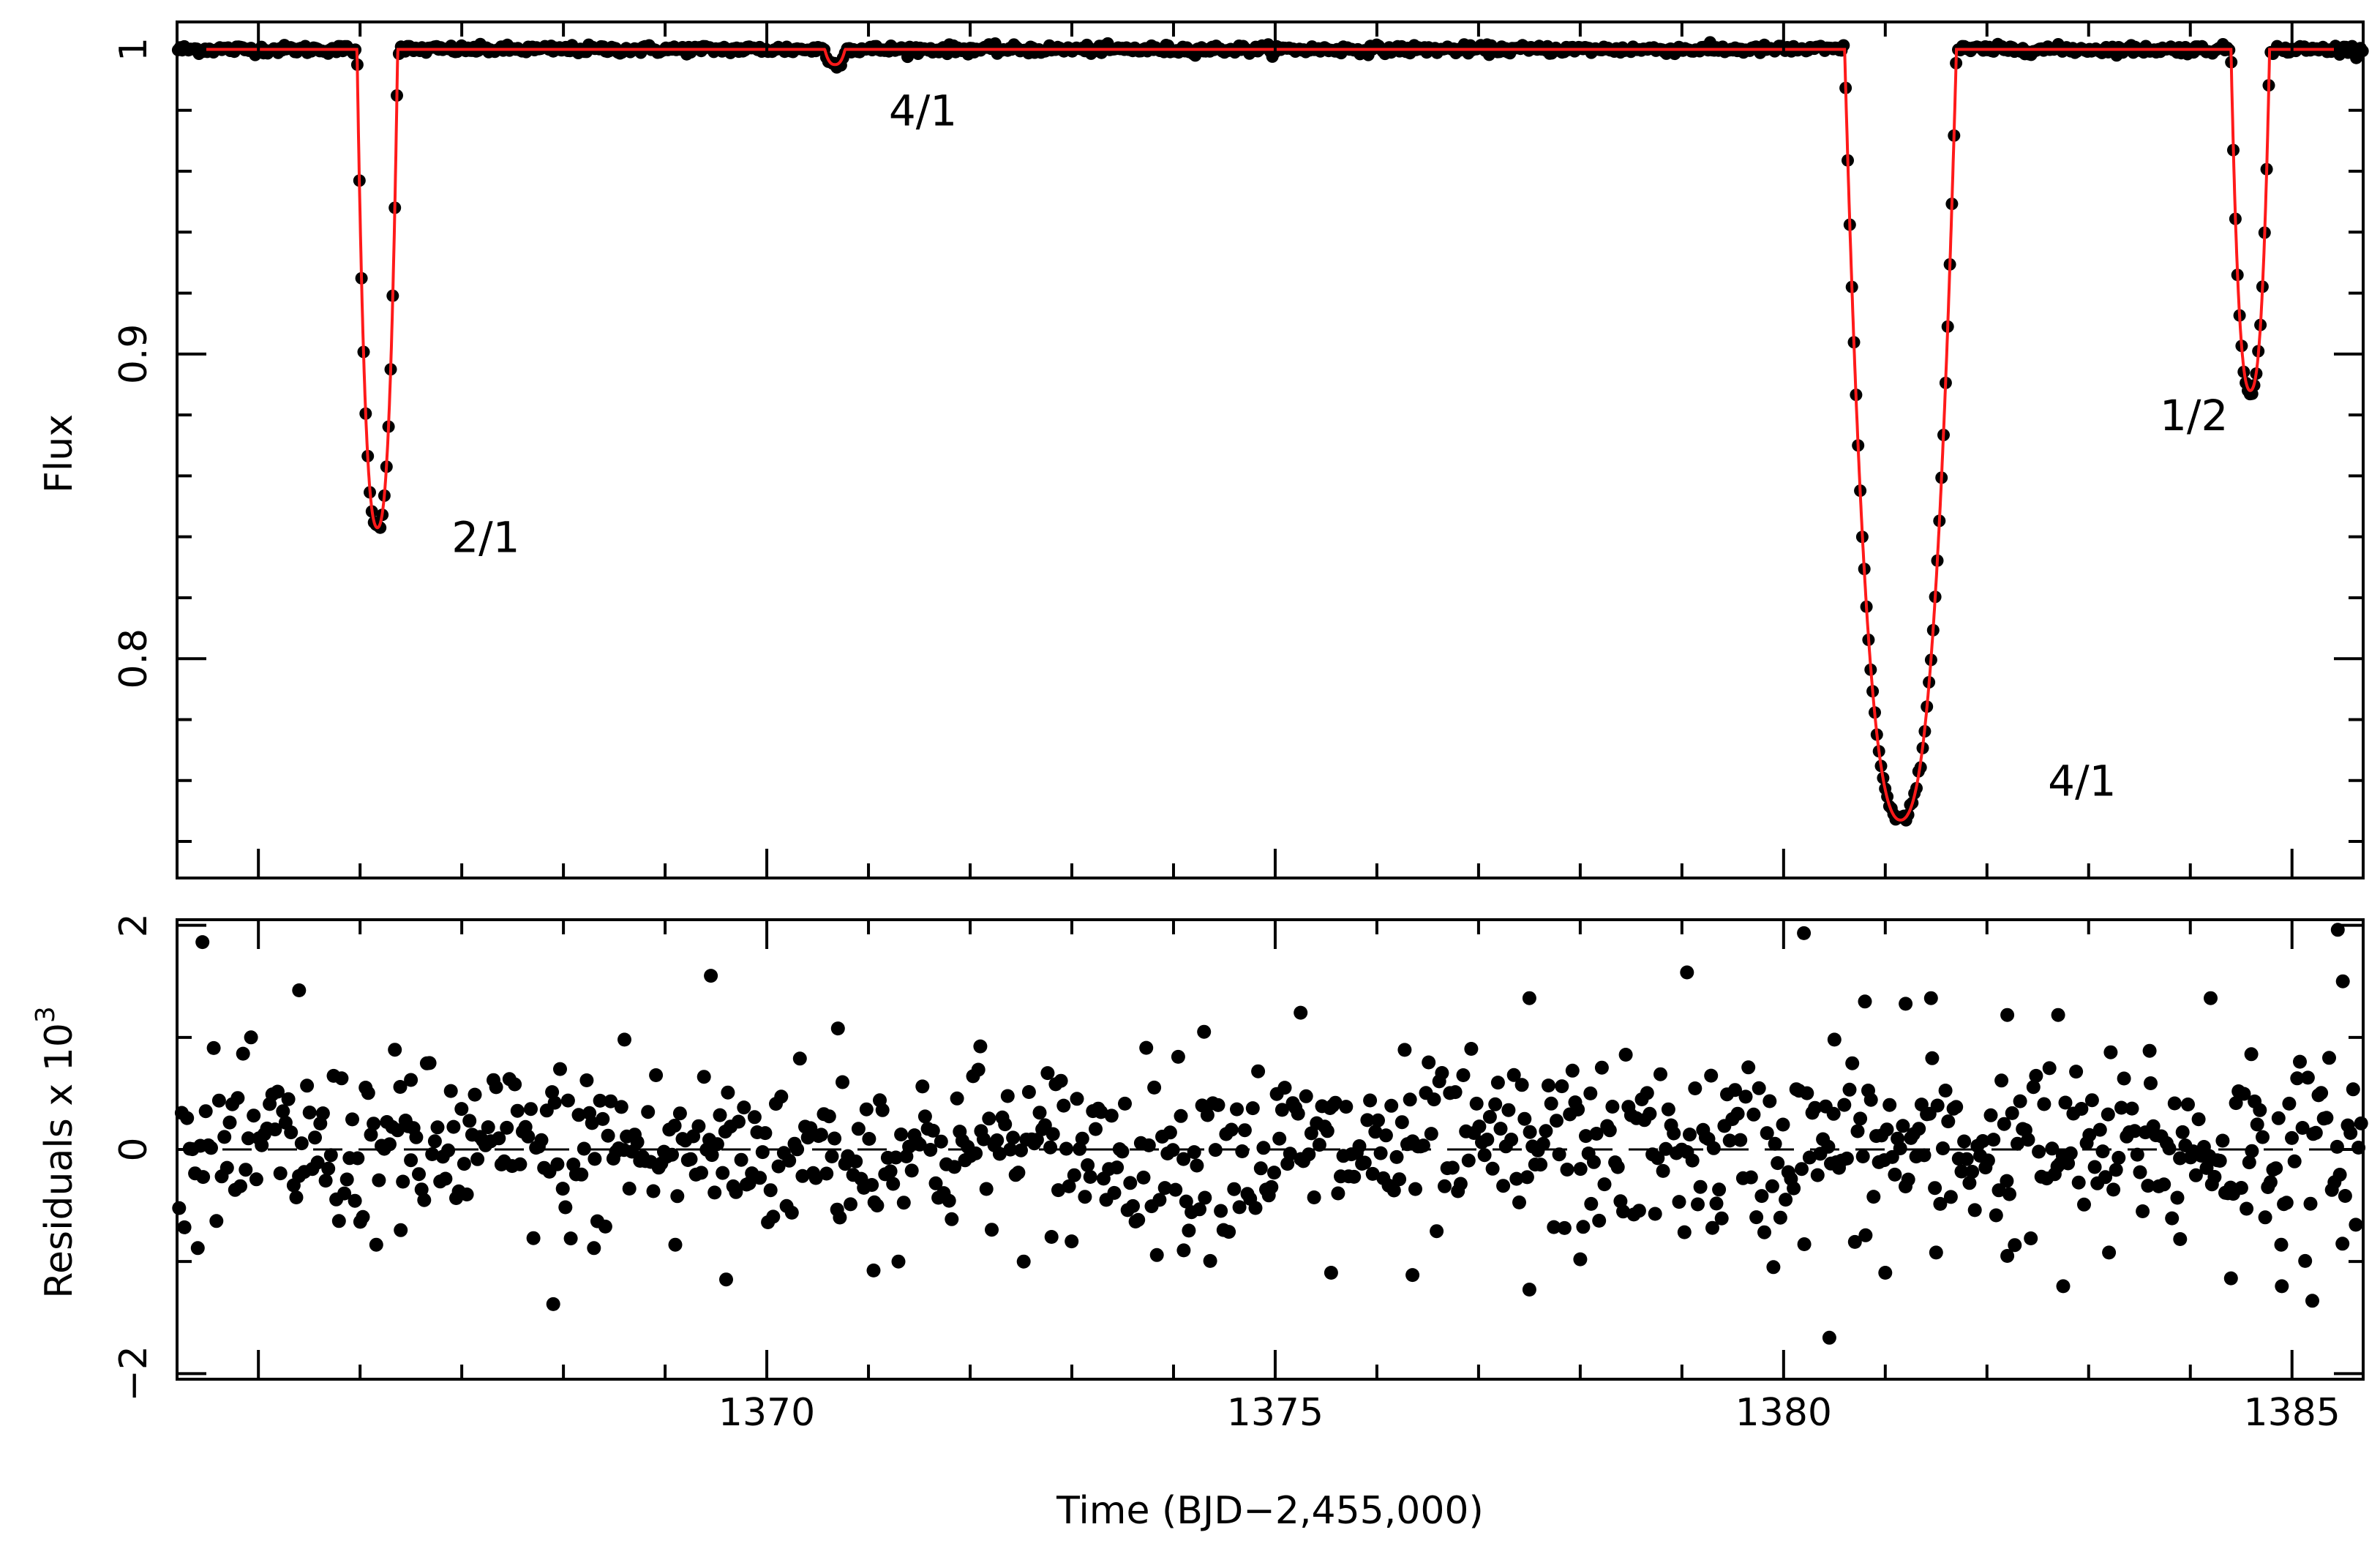 This screenshot has height=1557, width=2380. Describe the element at coordinates (2292, 1413) in the screenshot. I see `time-tick-label: 1385` at that location.